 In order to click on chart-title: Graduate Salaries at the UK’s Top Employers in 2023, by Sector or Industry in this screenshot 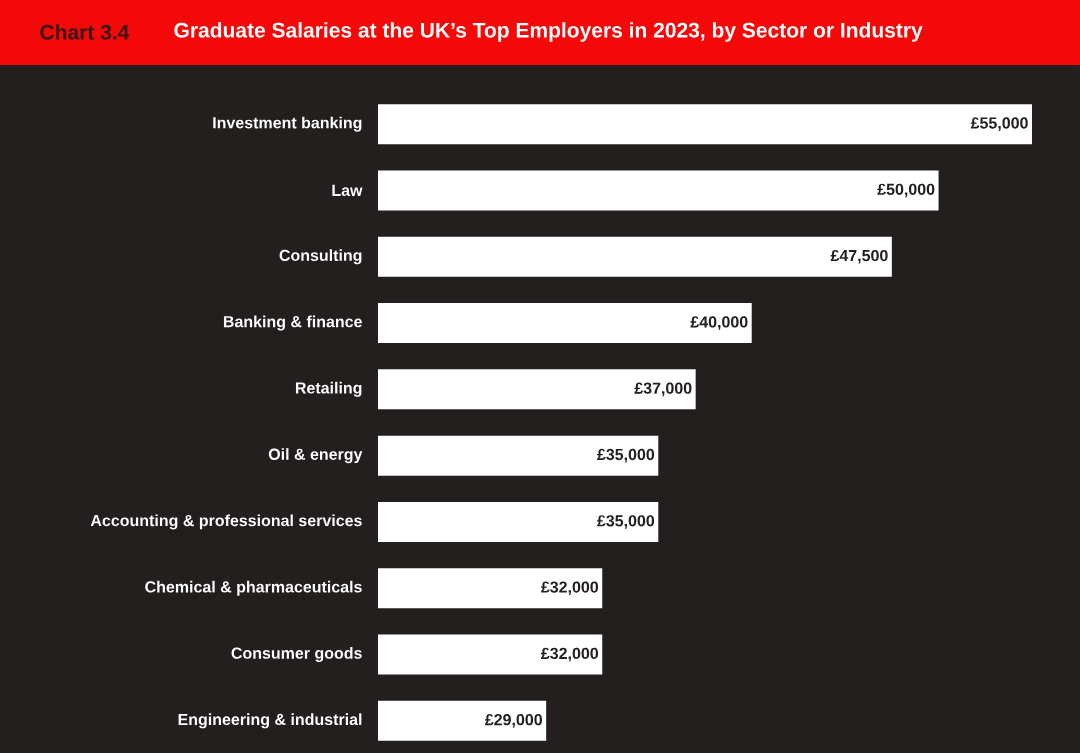, I will do `click(548, 32)`.